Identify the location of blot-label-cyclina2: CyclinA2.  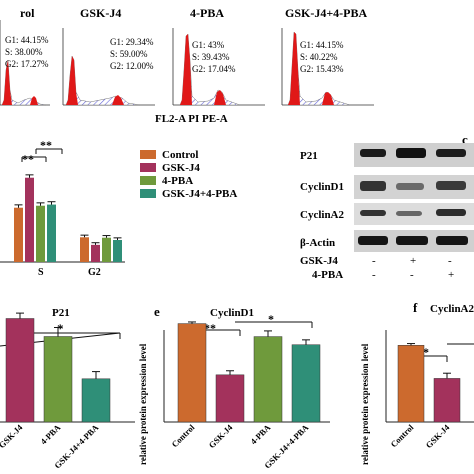
(322, 215).